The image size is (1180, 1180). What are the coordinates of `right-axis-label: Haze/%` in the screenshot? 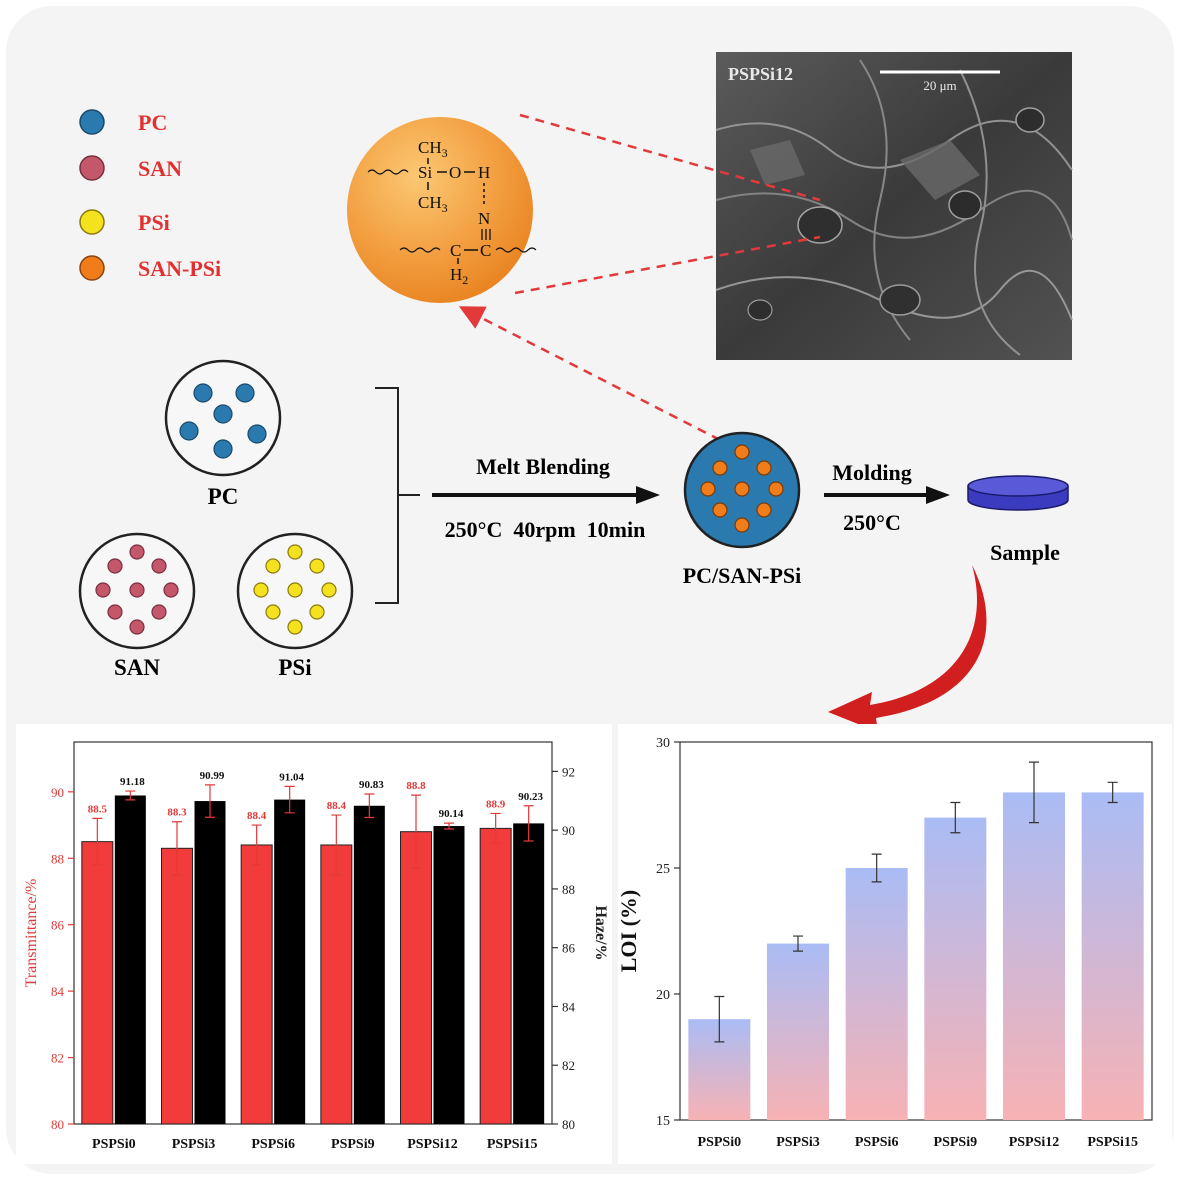 It's located at (600, 932).